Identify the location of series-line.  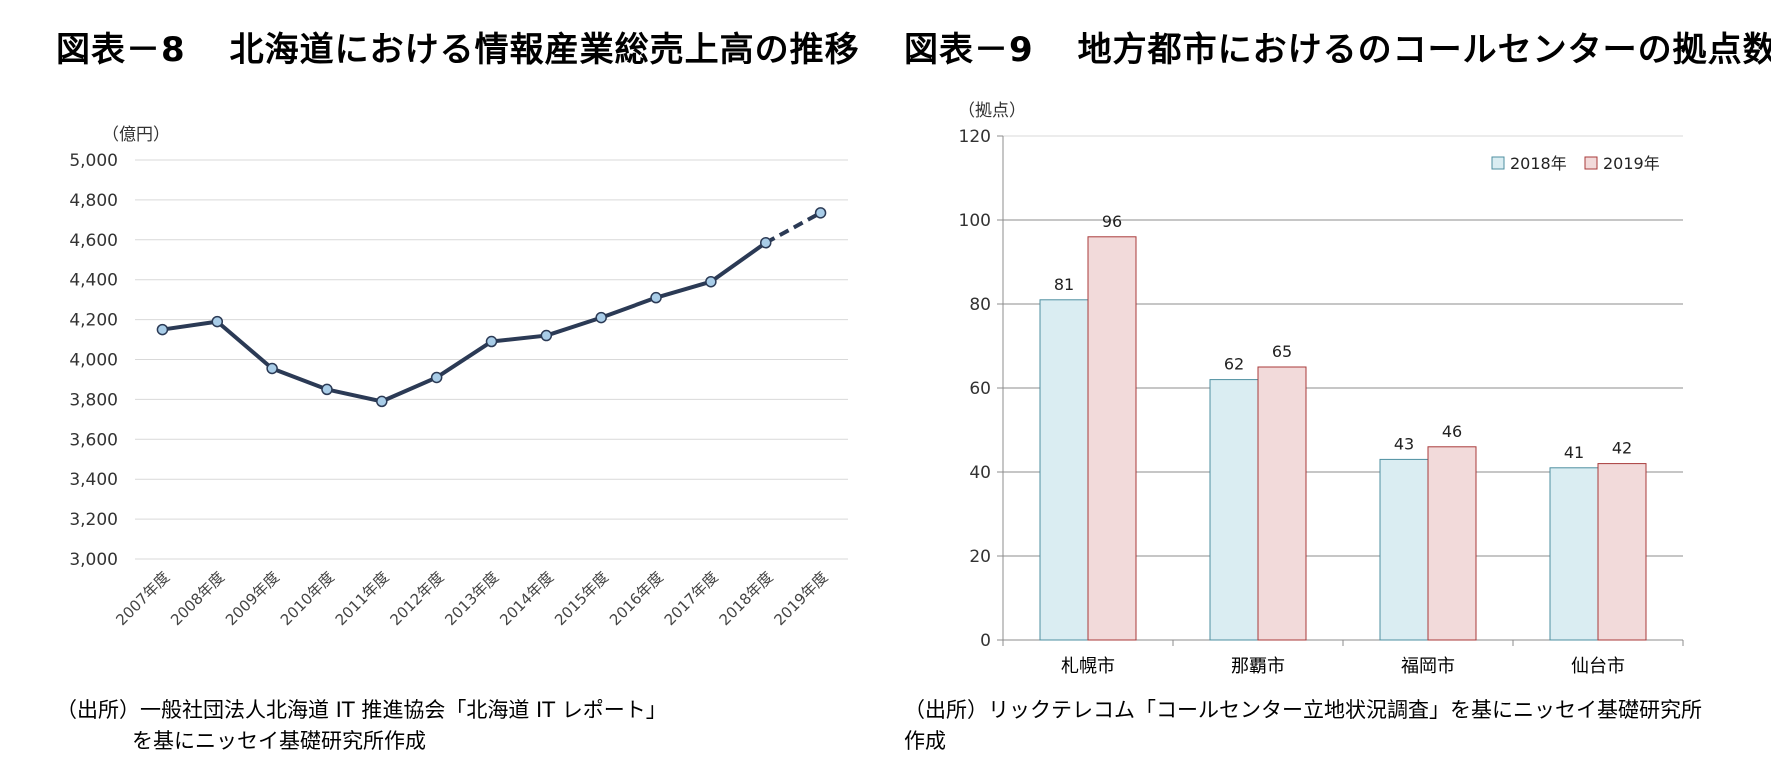
(464, 322).